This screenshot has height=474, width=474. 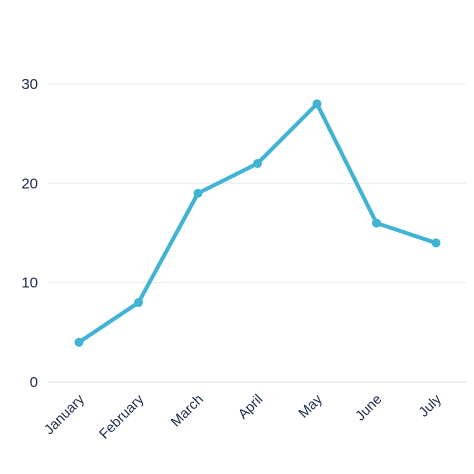 What do you see at coordinates (121, 416) in the screenshot?
I see `x-tick-label: February` at bounding box center [121, 416].